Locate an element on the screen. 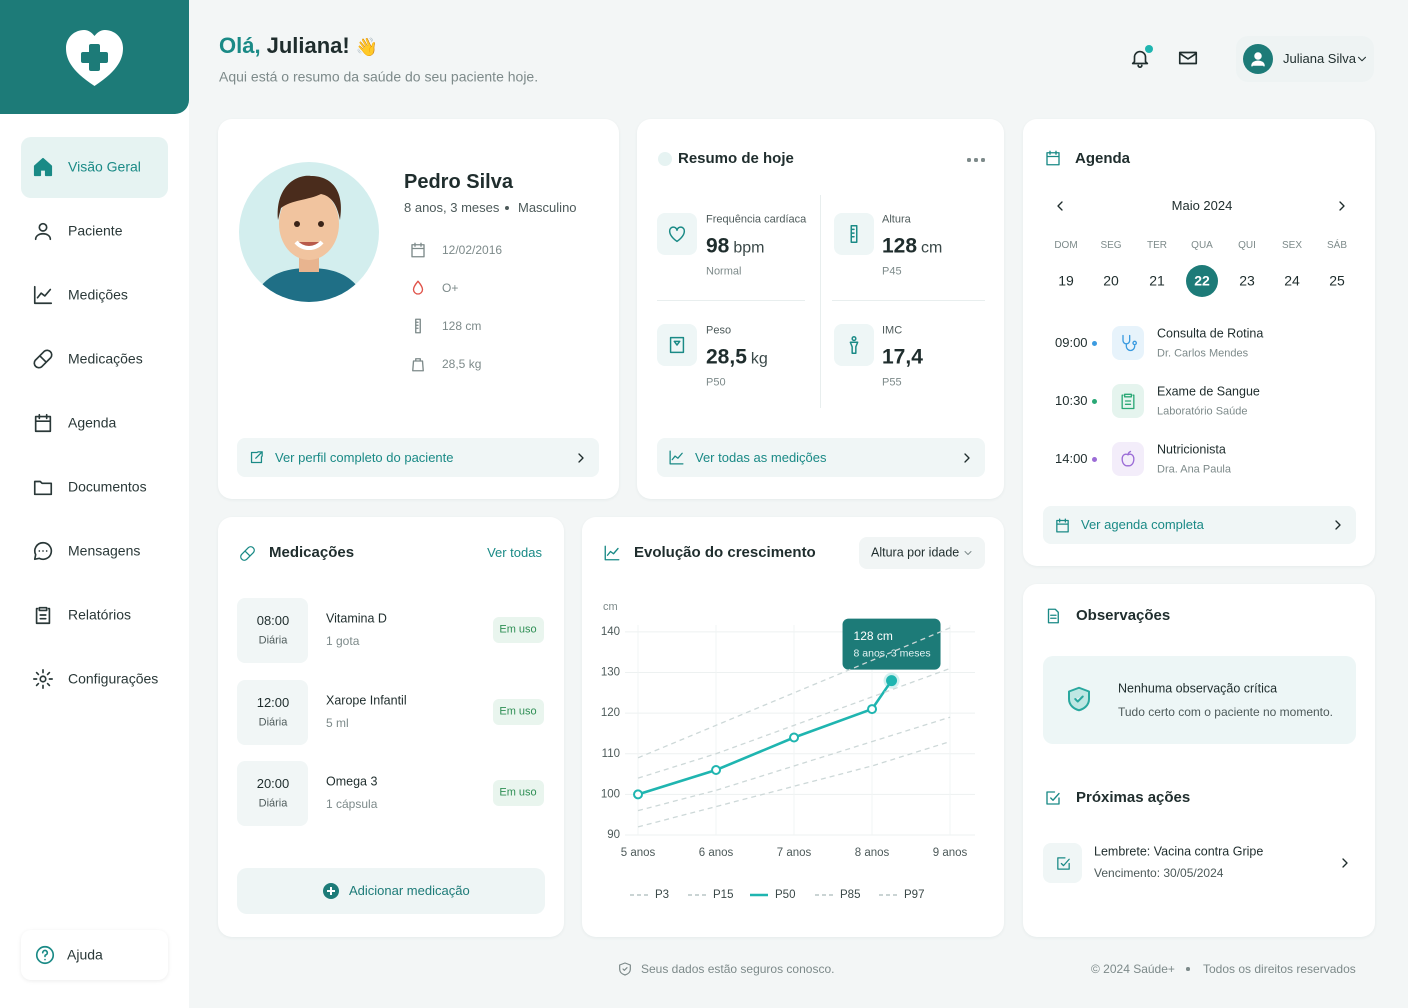 The image size is (1408, 1008). event-title: Nutricionista is located at coordinates (1191, 449).